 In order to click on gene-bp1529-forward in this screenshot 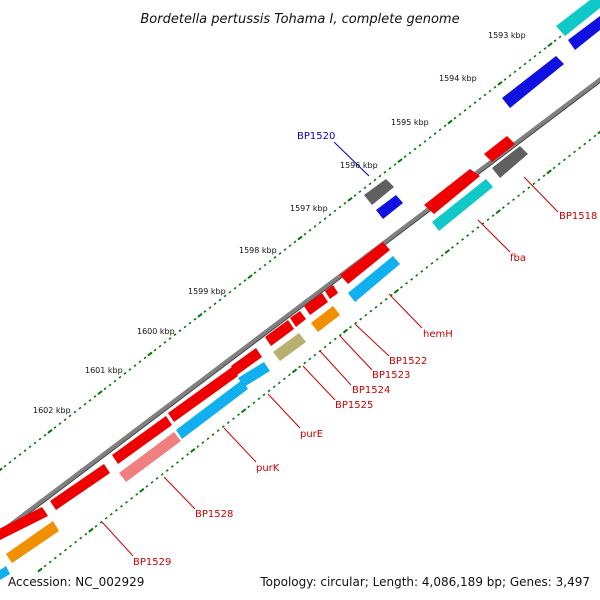, I will do `click(80, 487)`.